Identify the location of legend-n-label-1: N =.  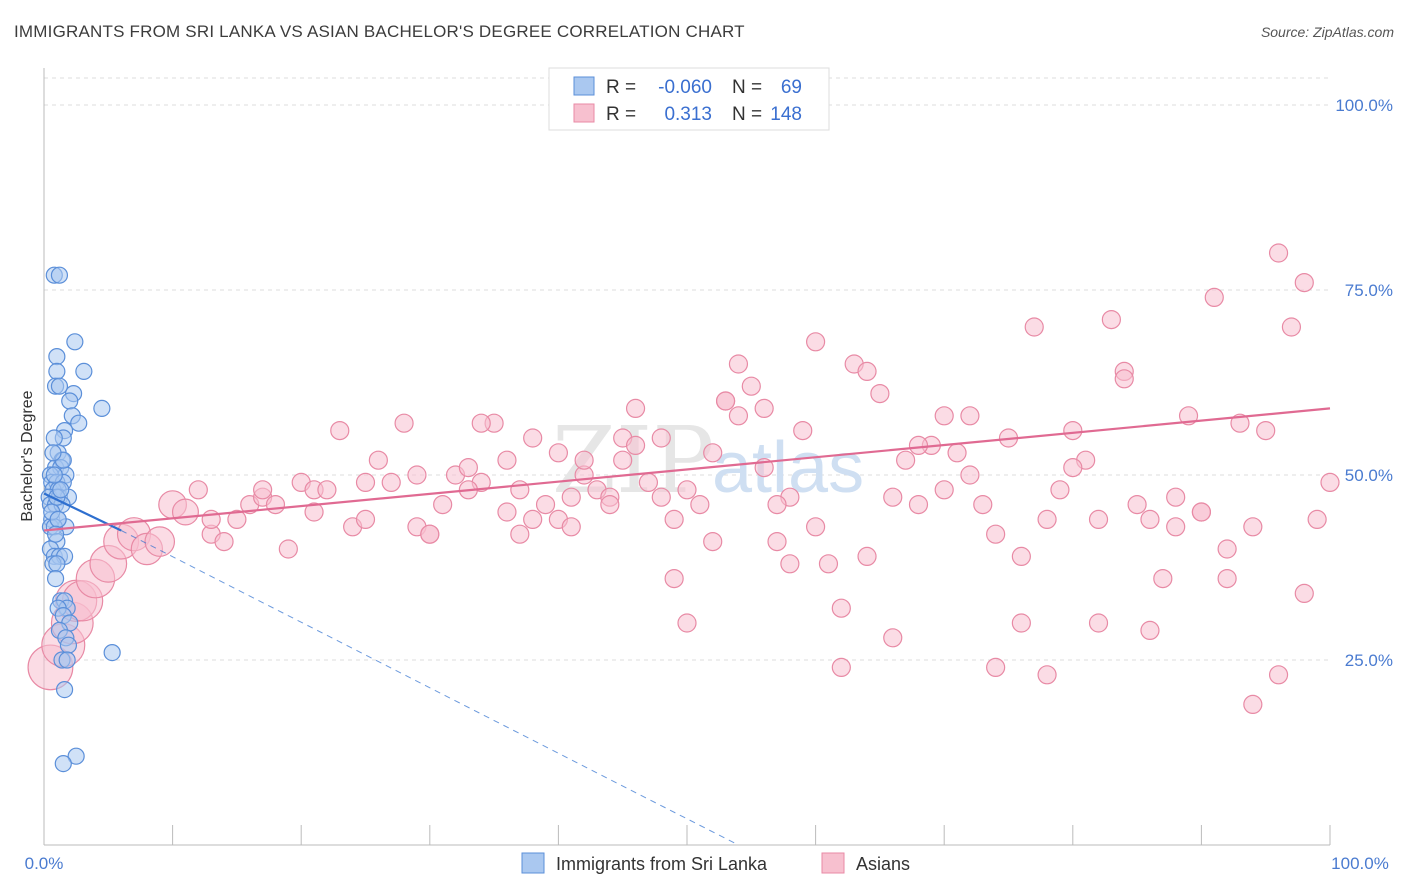
(747, 87).